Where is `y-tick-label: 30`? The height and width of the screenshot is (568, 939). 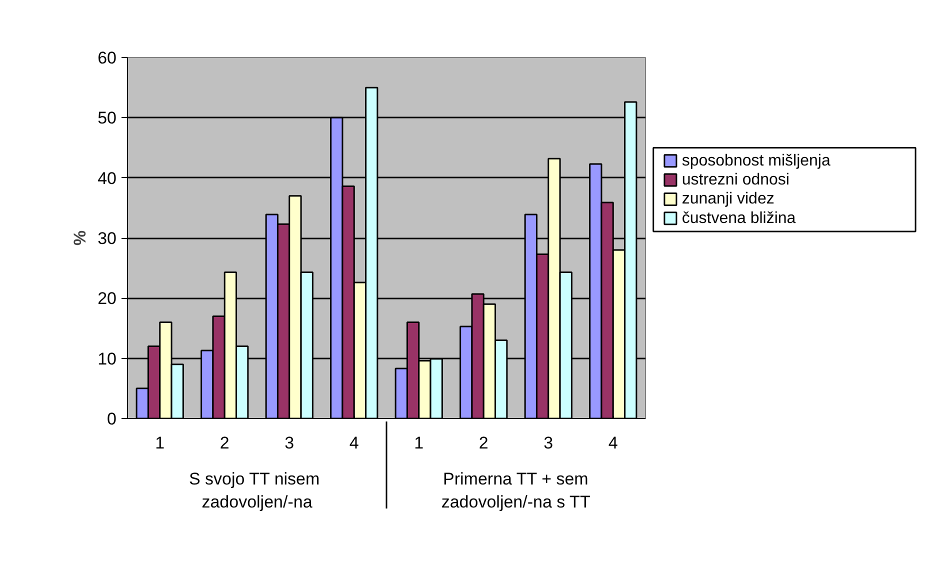
y-tick-label: 30 is located at coordinates (107, 238).